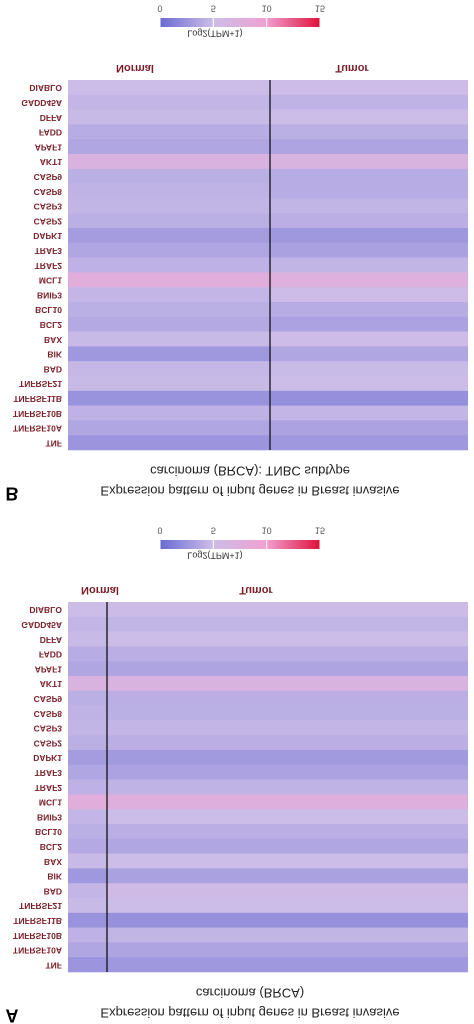  Describe the element at coordinates (37, 414) in the screenshot. I see `gene-label: TNFRSF10B` at that location.